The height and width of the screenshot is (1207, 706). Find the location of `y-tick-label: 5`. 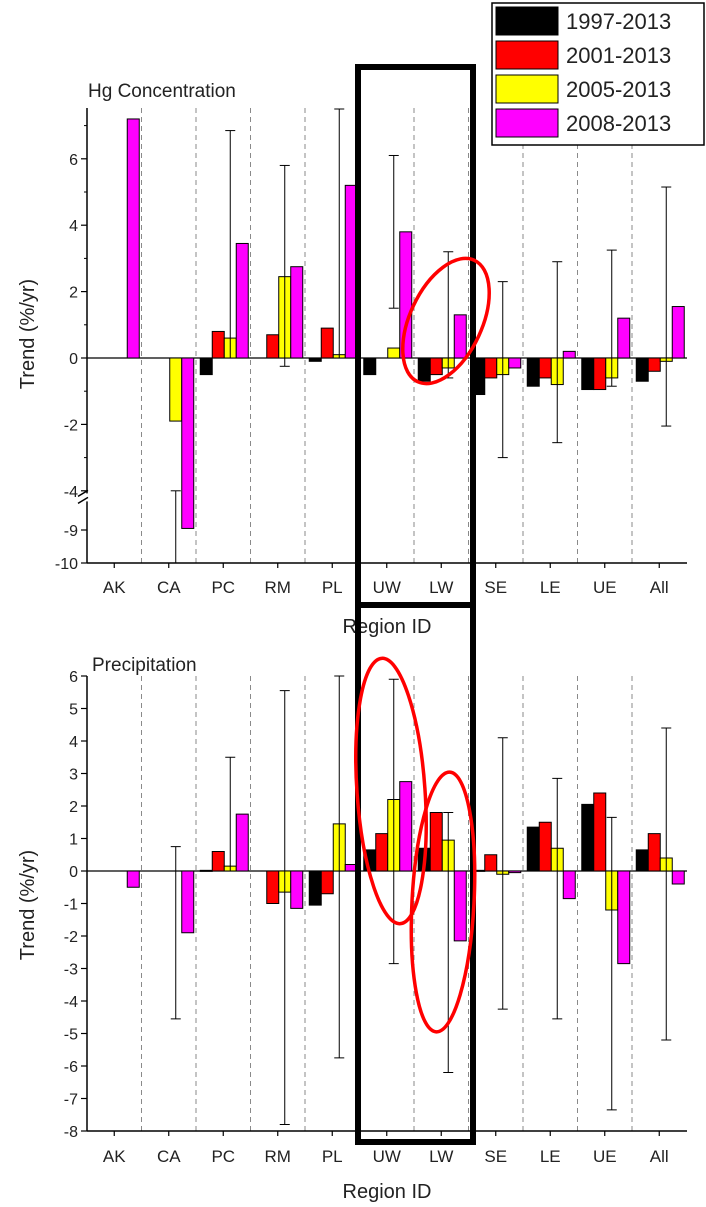

y-tick-label: 5 is located at coordinates (73, 710).